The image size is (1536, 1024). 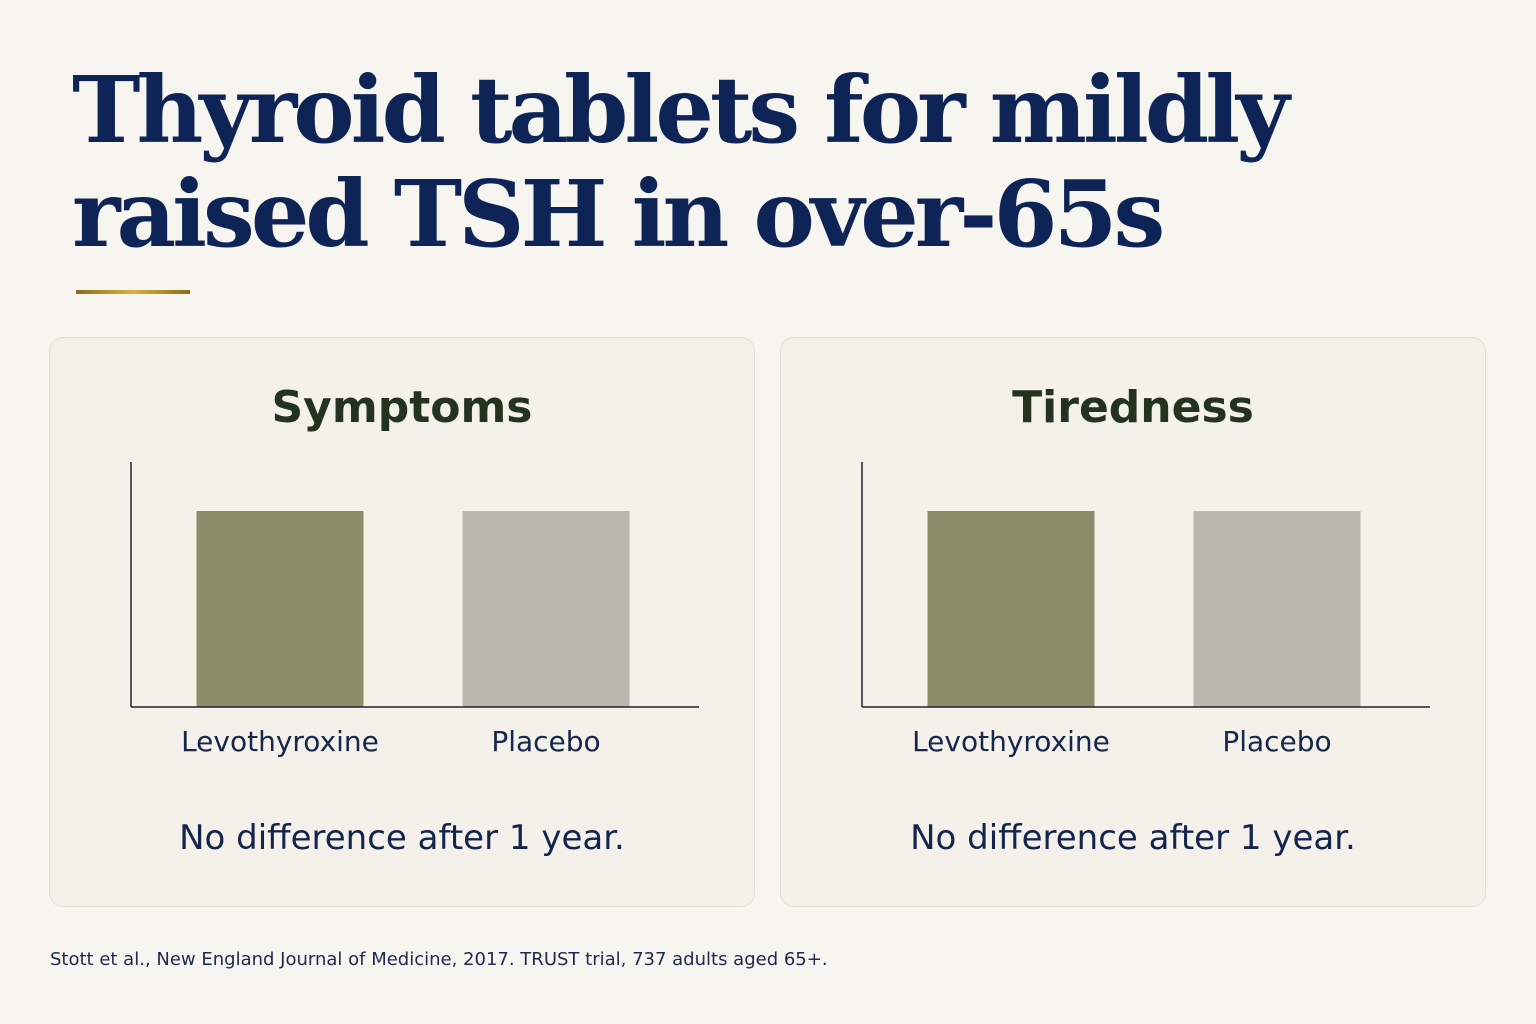 What do you see at coordinates (1133, 407) in the screenshot?
I see `chart-title: Tiredness` at bounding box center [1133, 407].